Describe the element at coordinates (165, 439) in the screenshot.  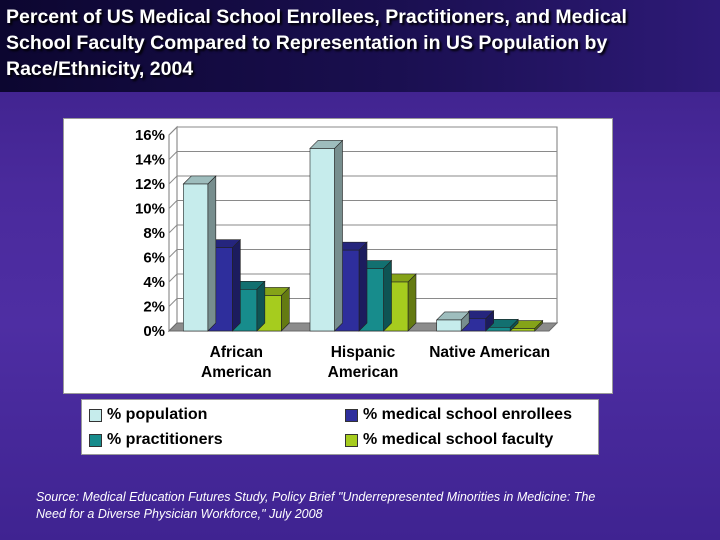
I see `legend-label: % practitioners` at that location.